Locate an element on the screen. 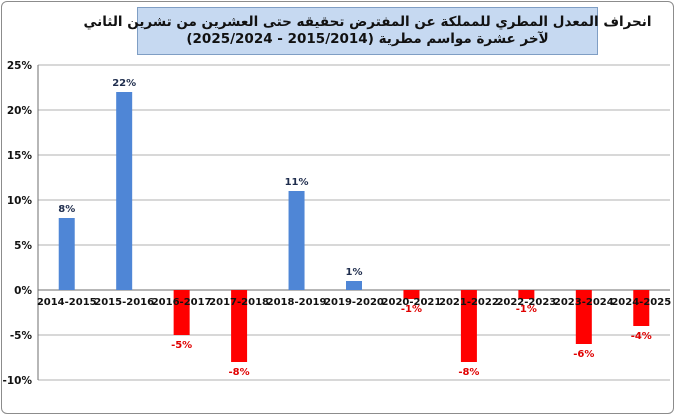  bar-2015-2016 is located at coordinates (124, 191).